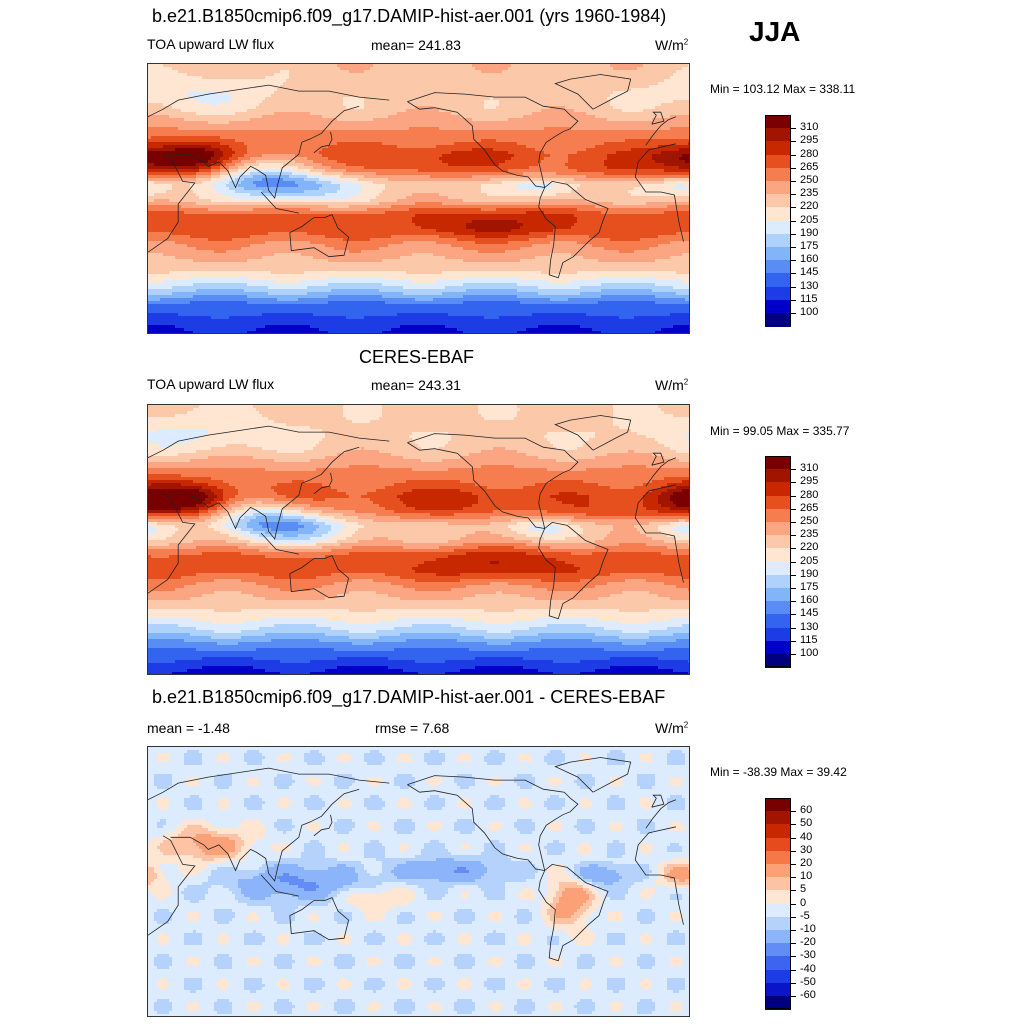 Image resolution: width=1024 pixels, height=1024 pixels. I want to click on colorbar-tick-label: -5, so click(805, 916).